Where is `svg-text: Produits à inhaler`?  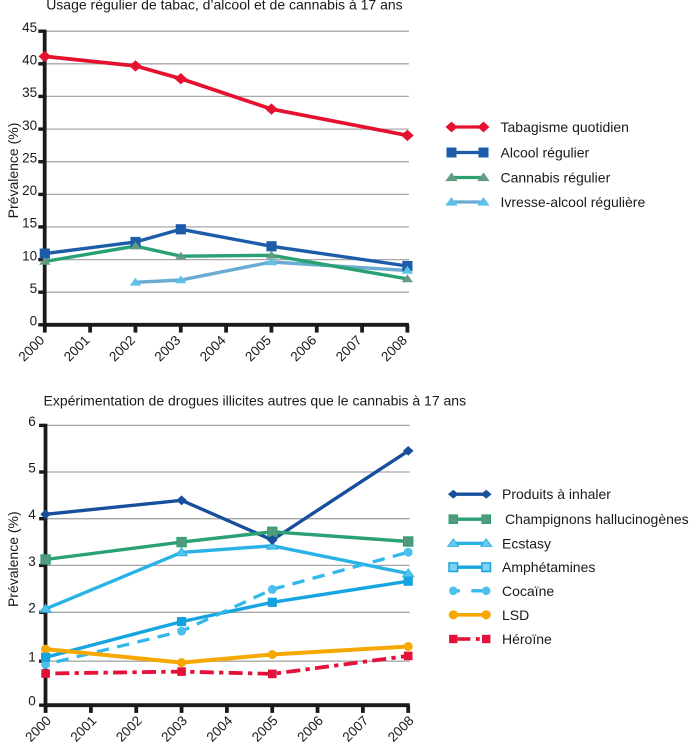 svg-text: Produits à inhaler is located at coordinates (556, 494).